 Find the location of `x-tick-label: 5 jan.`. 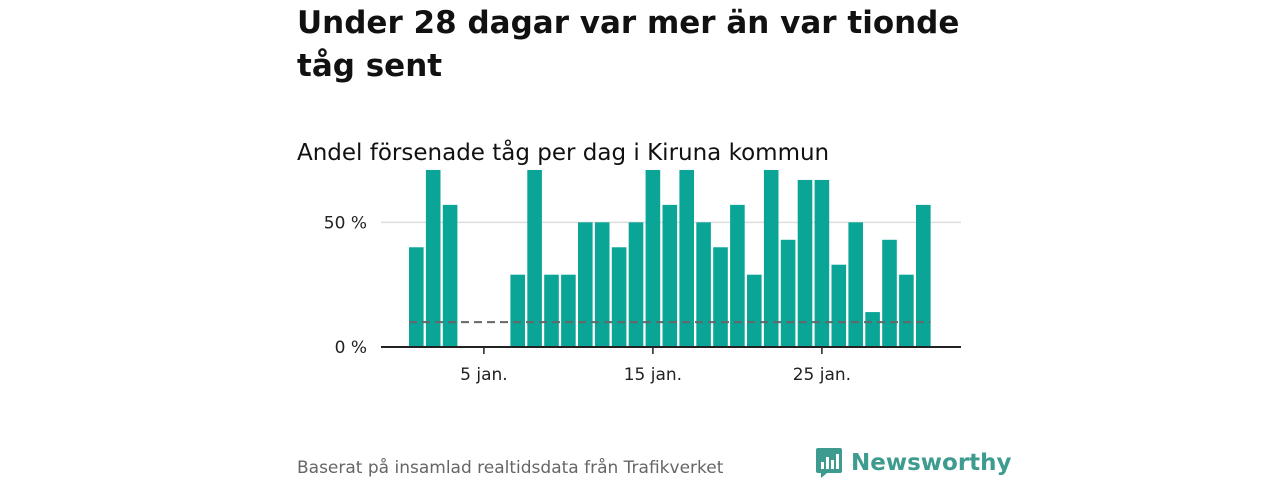

x-tick-label: 5 jan. is located at coordinates (484, 375).